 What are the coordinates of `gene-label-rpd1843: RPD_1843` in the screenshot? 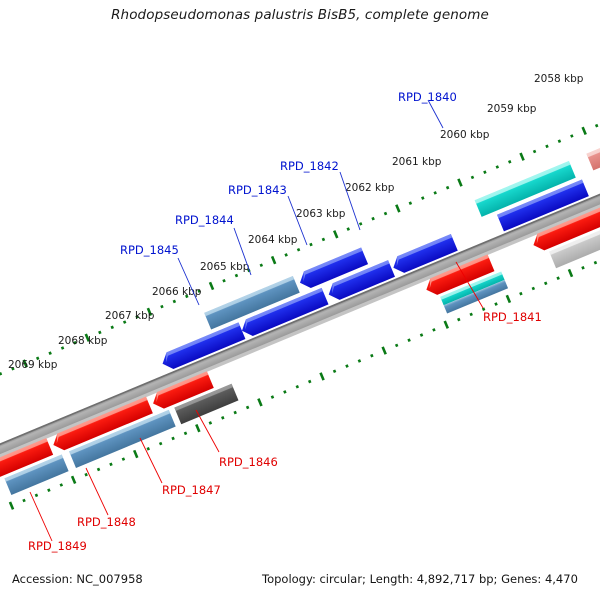 It's located at (257, 190).